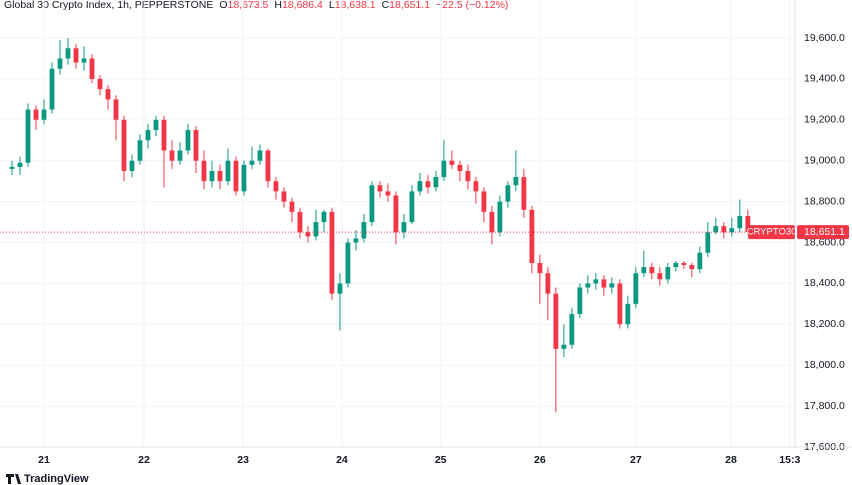  What do you see at coordinates (824, 161) in the screenshot?
I see `y-tick-label: 19,000.0` at bounding box center [824, 161].